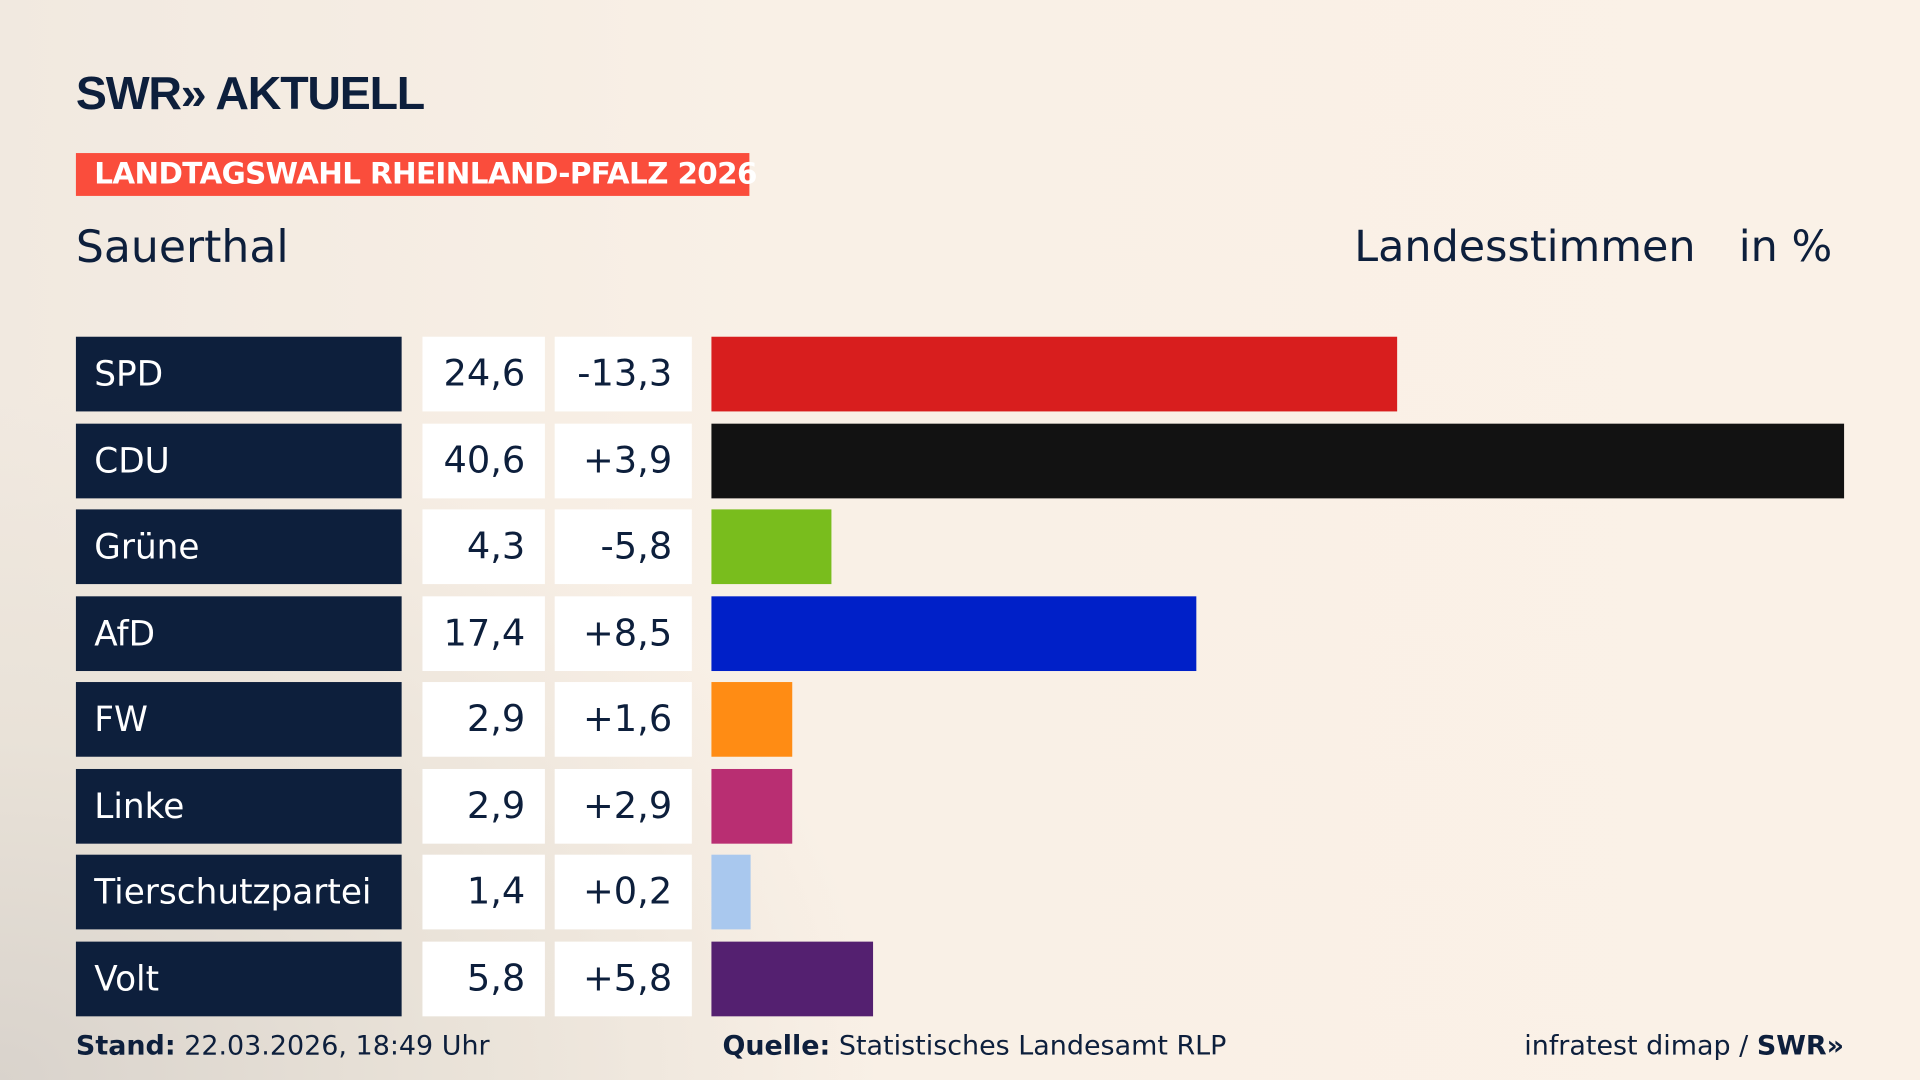  Describe the element at coordinates (1800, 1046) in the screenshot. I see `swr-logo: SWR»` at that location.